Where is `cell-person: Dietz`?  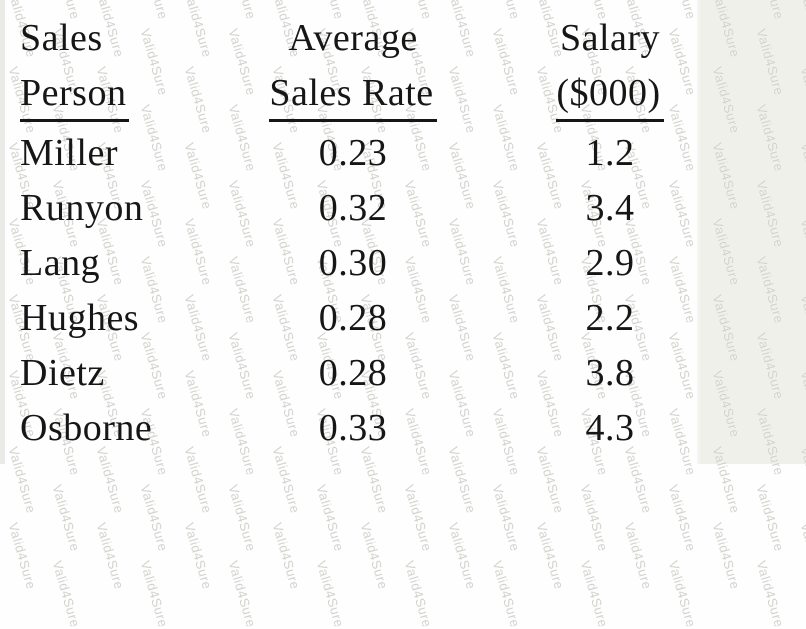 cell-person: Dietz is located at coordinates (62, 373).